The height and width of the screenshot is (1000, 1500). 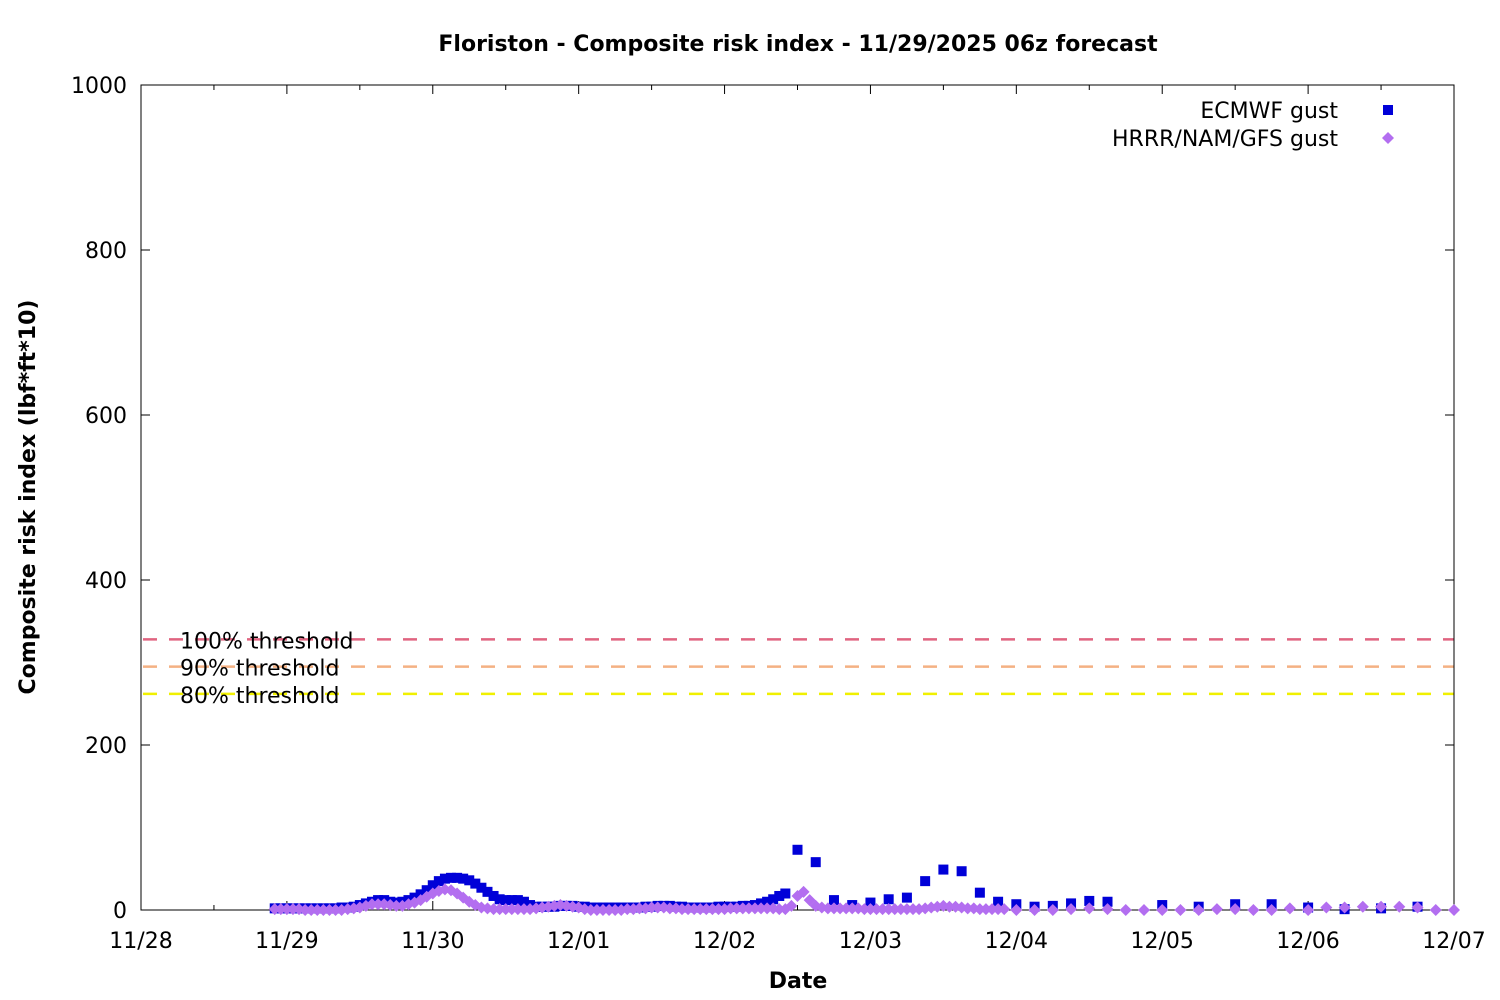 What do you see at coordinates (140, 941) in the screenshot?
I see `x-tick-label: 11/28` at bounding box center [140, 941].